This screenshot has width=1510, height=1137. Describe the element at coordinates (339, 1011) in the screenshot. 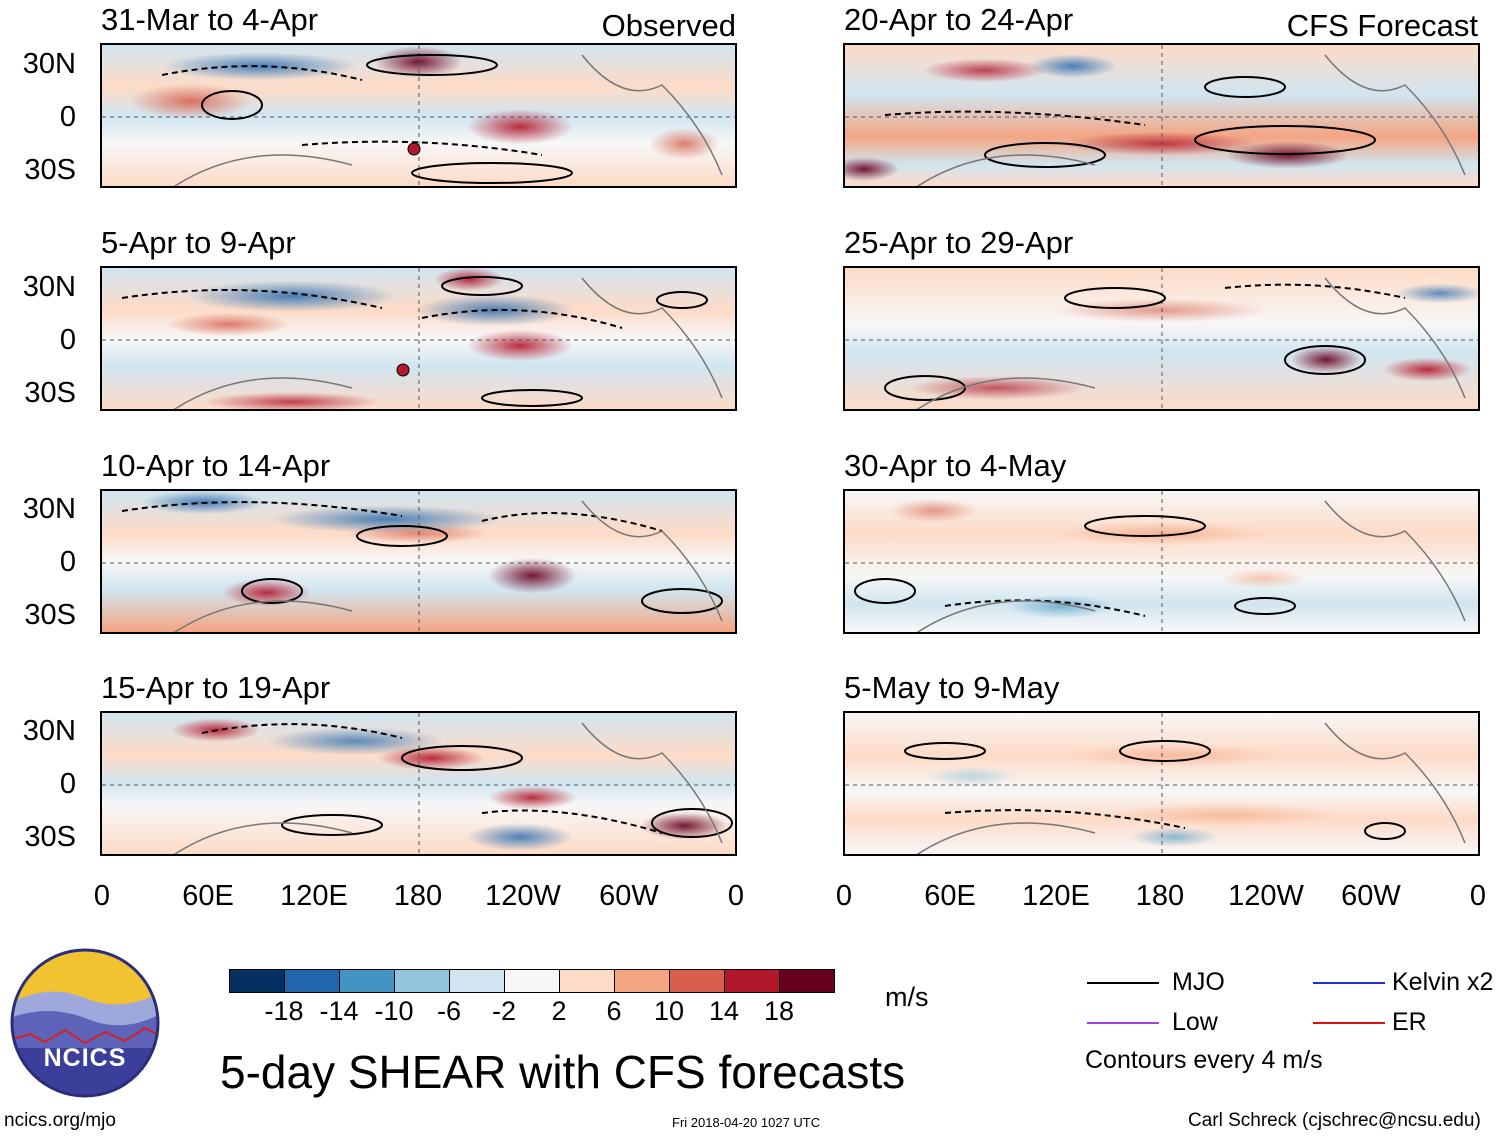

I see `colorbar-tick-label: -14` at that location.